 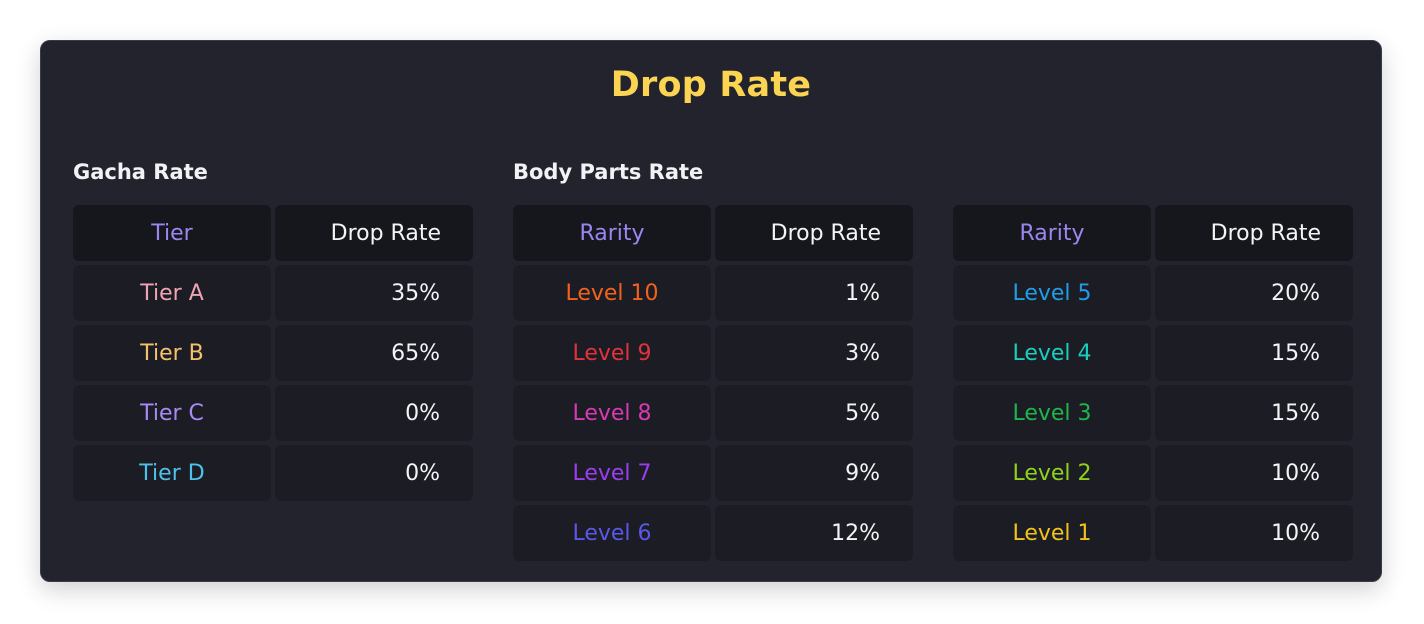 What do you see at coordinates (713, 473) in the screenshot?
I see `table-row: Level 7 9%` at bounding box center [713, 473].